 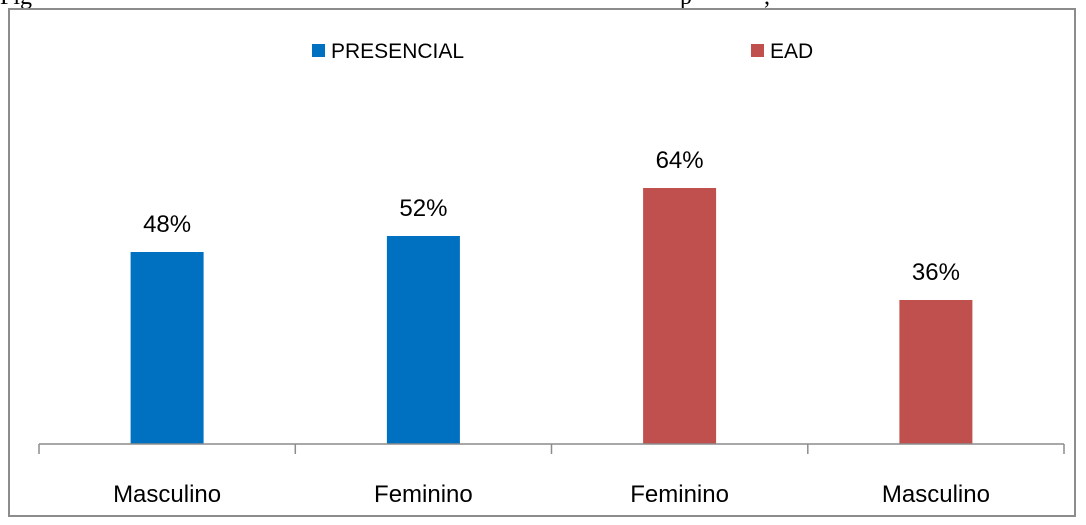 I want to click on legend-swatch-ead, so click(x=757, y=50).